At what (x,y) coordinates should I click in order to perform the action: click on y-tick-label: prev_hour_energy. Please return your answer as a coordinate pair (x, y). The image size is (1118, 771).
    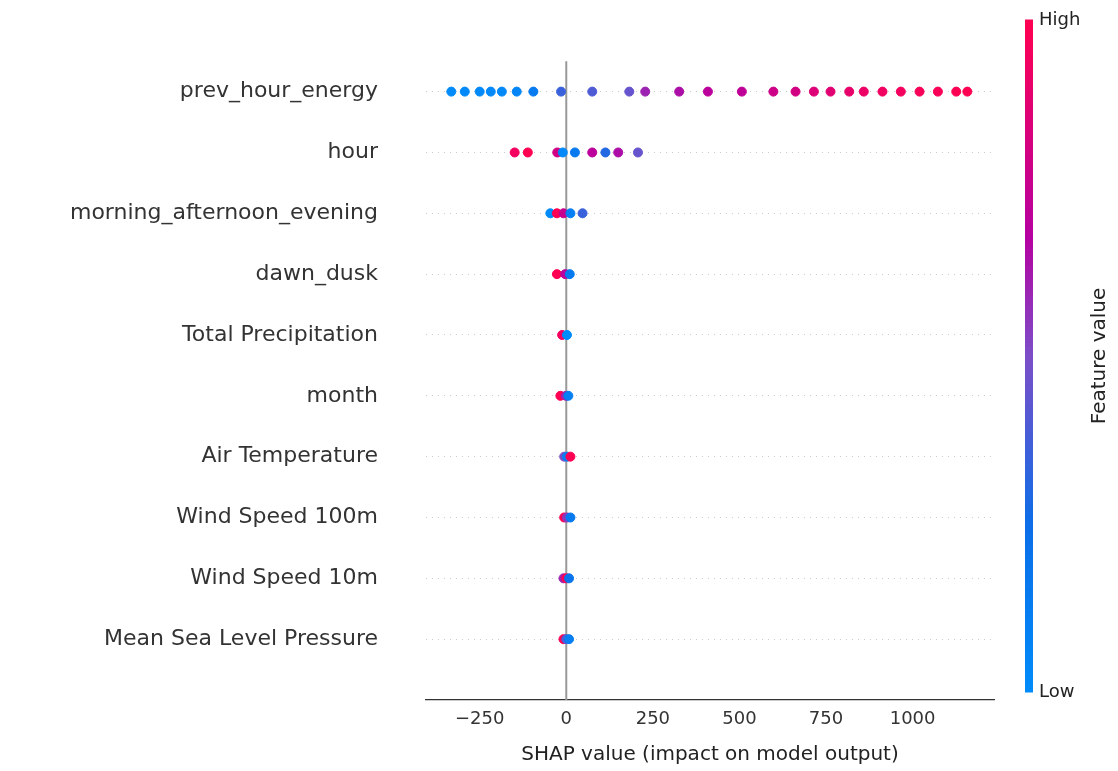
    Looking at the image, I should click on (278, 90).